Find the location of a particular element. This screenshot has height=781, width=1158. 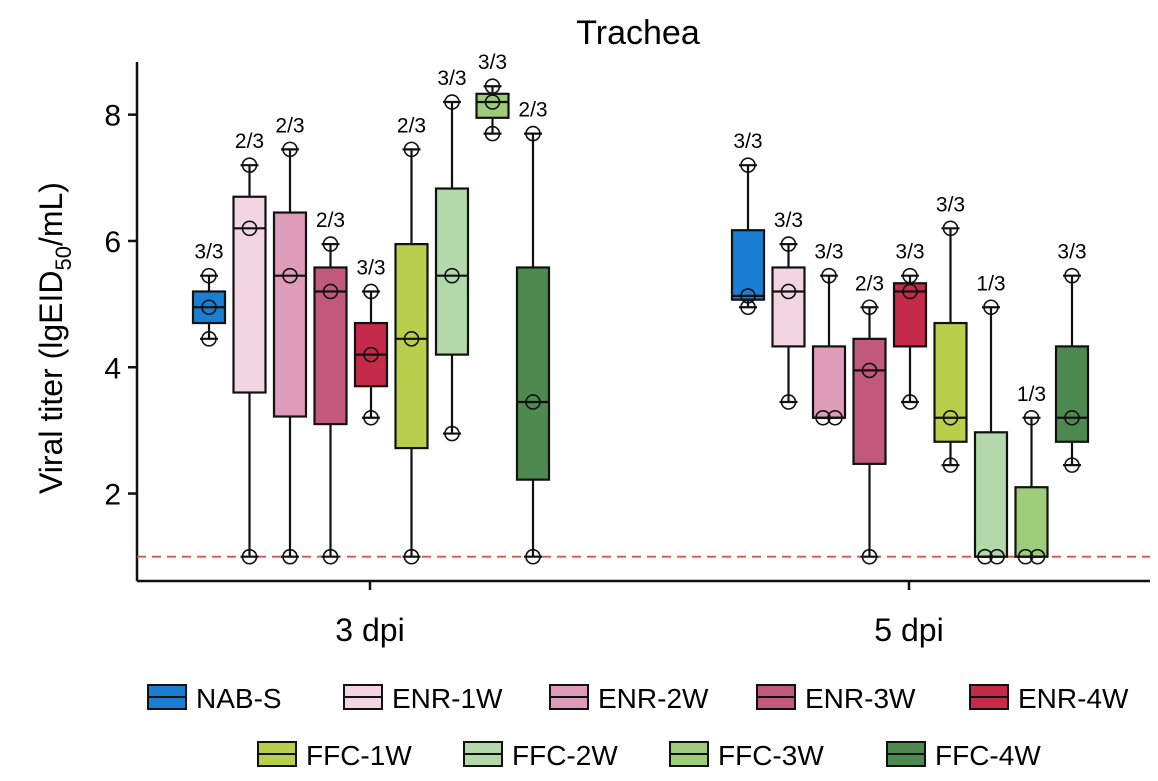

box-ffc-2w-3-dpi is located at coordinates (452, 268).